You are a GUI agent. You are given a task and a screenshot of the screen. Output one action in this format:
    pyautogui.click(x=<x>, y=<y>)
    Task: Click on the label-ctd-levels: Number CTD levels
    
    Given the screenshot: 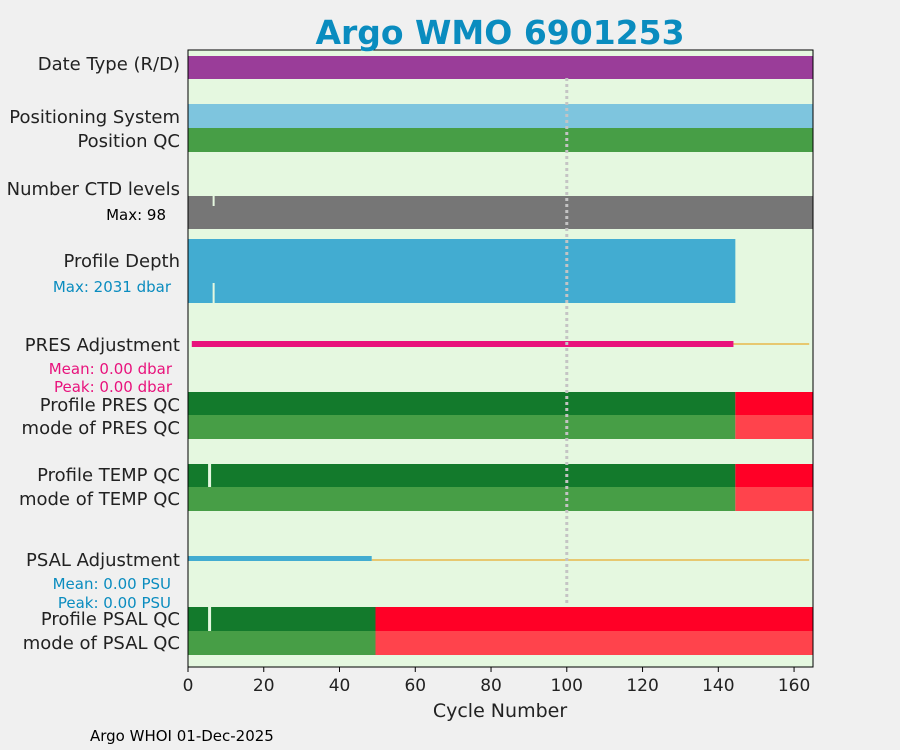 What is the action you would take?
    pyautogui.click(x=93, y=189)
    